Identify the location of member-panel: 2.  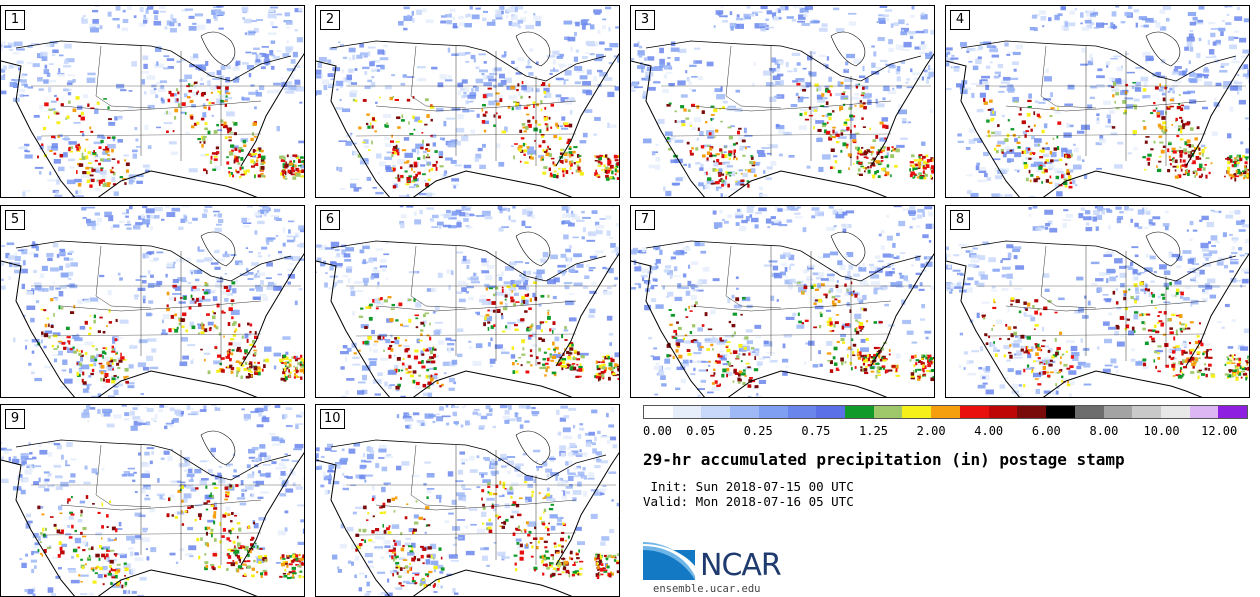
(467, 101).